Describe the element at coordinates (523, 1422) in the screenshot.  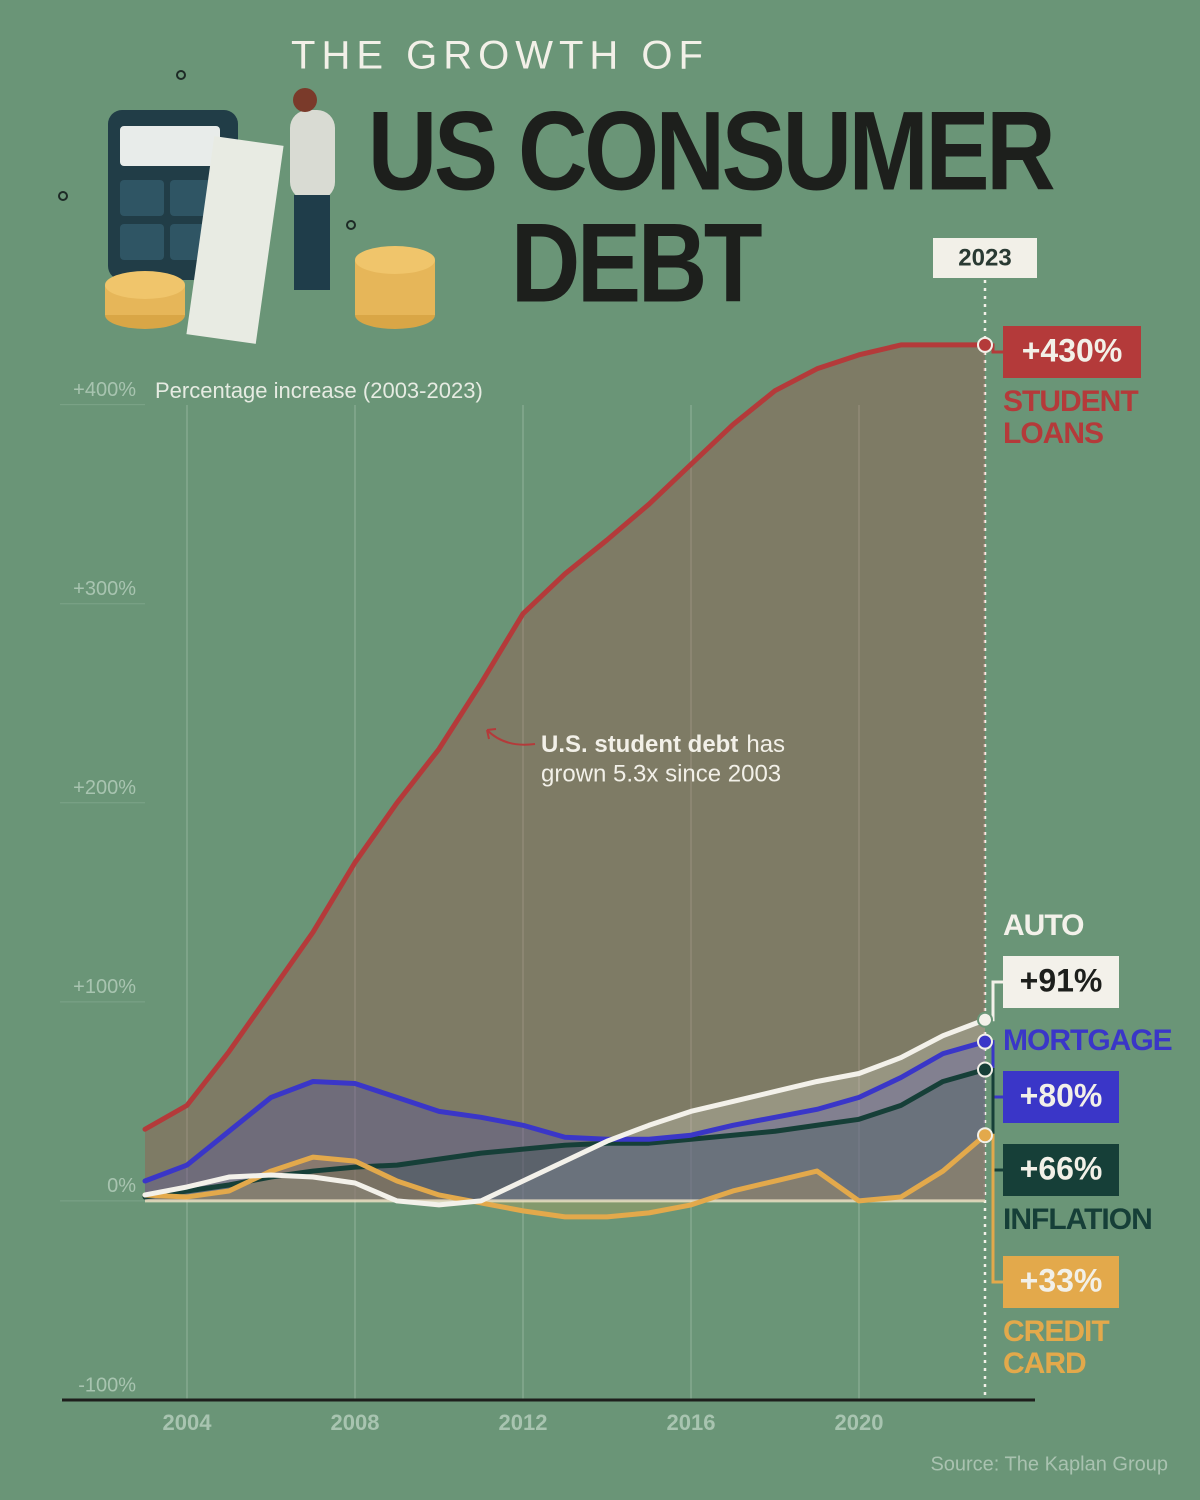
I see `x-tick-label: 2012` at that location.